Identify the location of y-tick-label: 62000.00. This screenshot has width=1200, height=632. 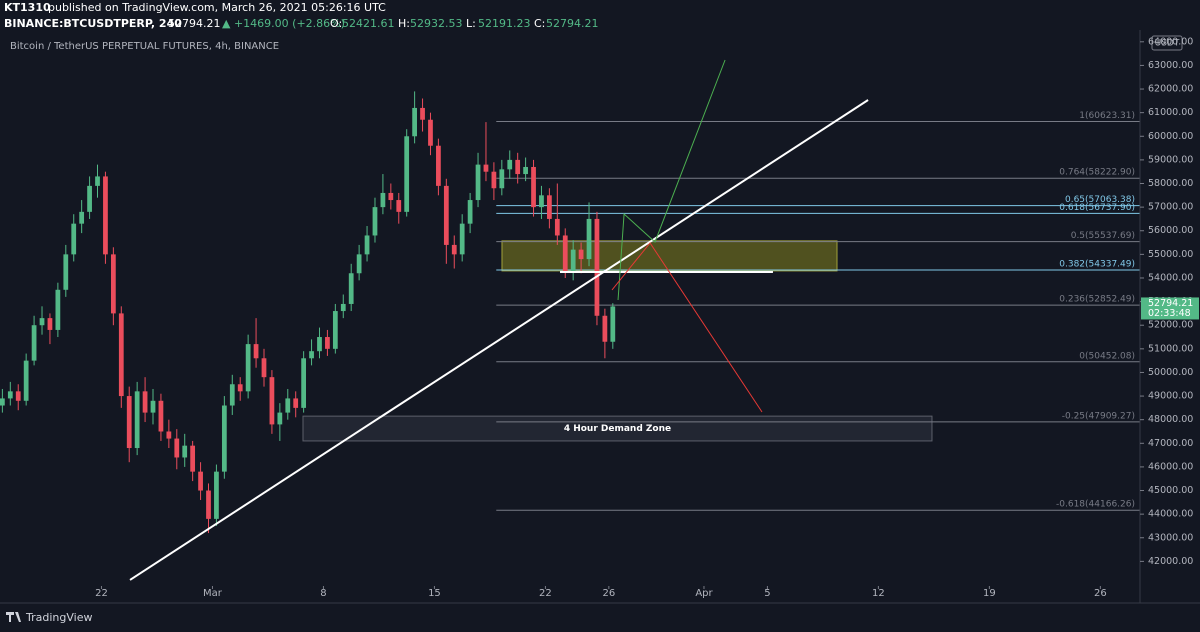
(1170, 89).